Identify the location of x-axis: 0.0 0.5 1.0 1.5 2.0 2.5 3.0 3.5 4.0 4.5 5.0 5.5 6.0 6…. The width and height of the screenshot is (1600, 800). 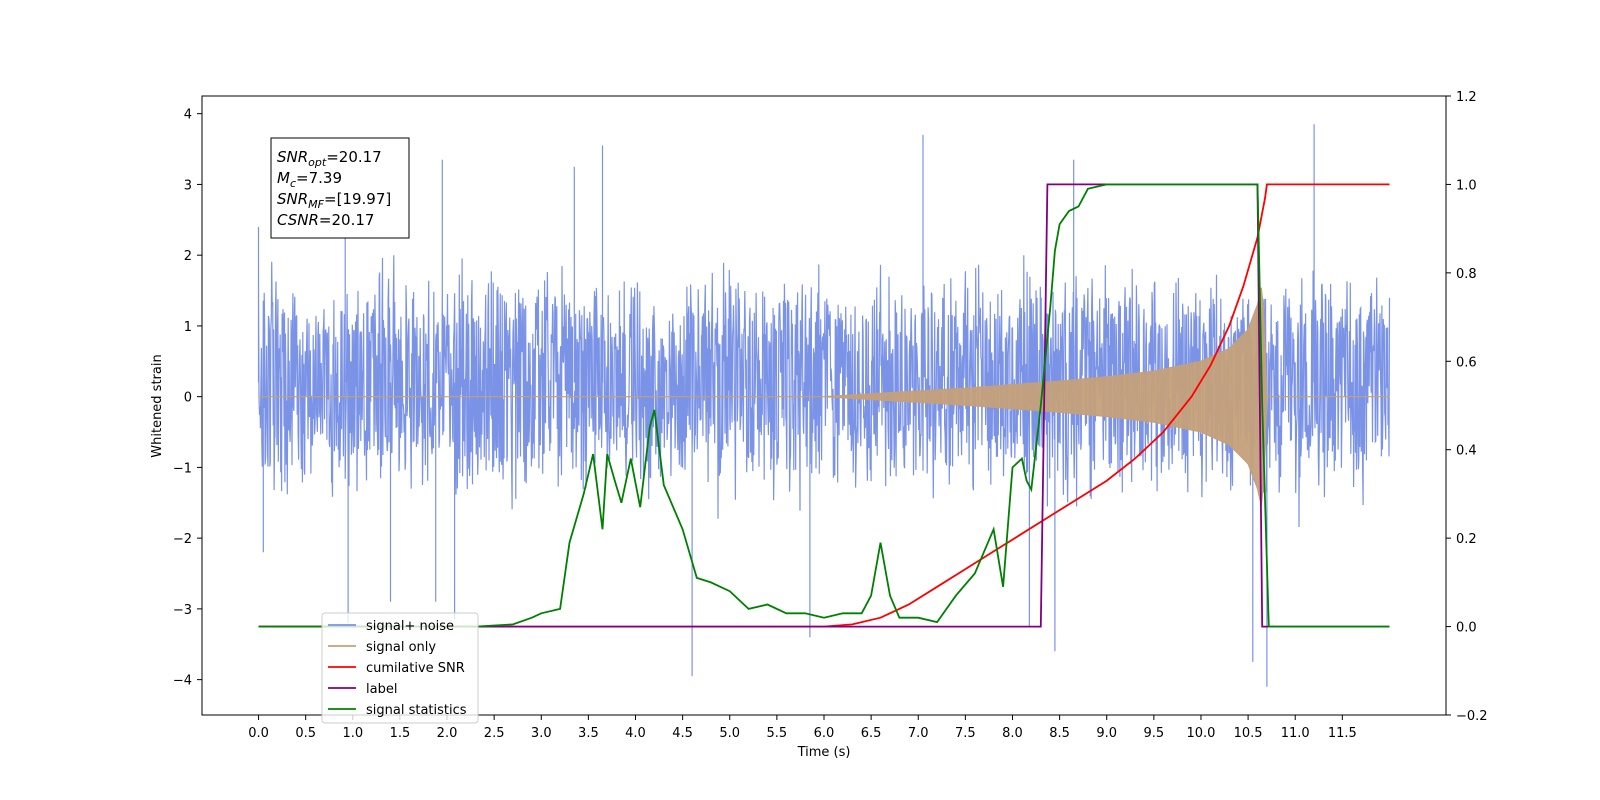
(802, 728).